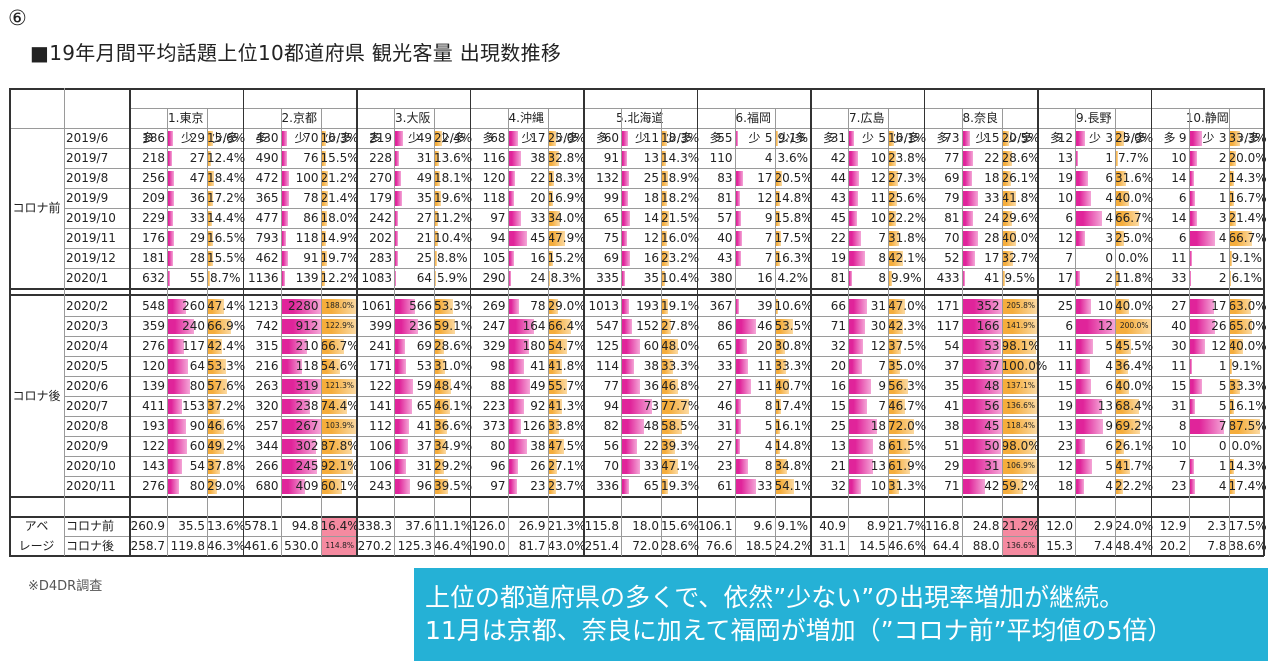  What do you see at coordinates (651, 278) in the screenshot?
I see `few-value: 35` at bounding box center [651, 278].